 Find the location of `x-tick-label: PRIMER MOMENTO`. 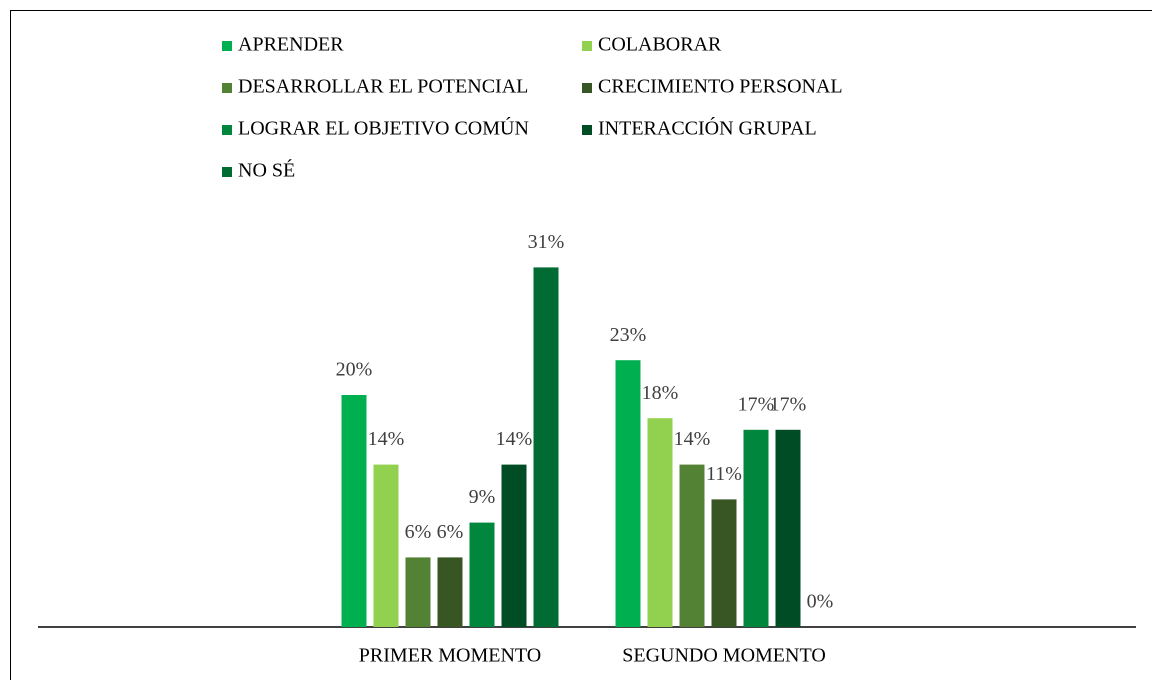

x-tick-label: PRIMER MOMENTO is located at coordinates (450, 656).